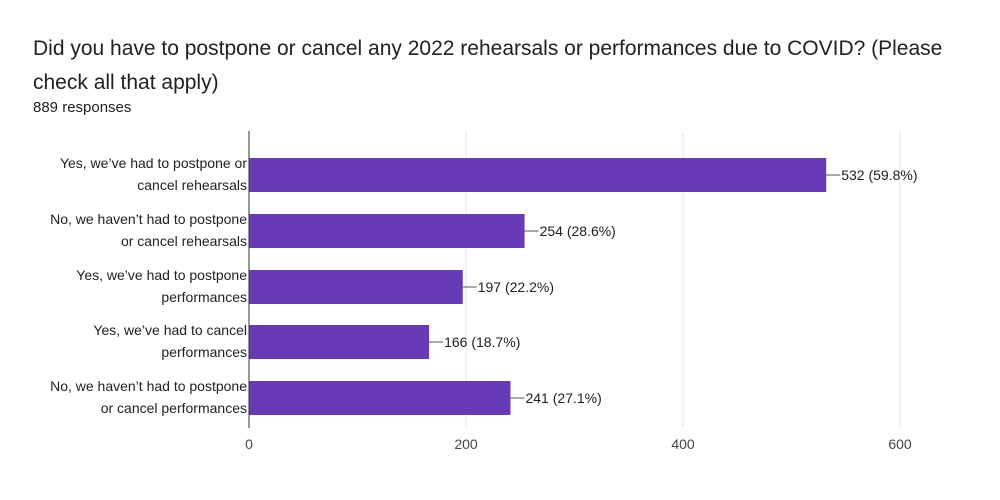  I want to click on value-label: 241 (27.1%), so click(563, 398).